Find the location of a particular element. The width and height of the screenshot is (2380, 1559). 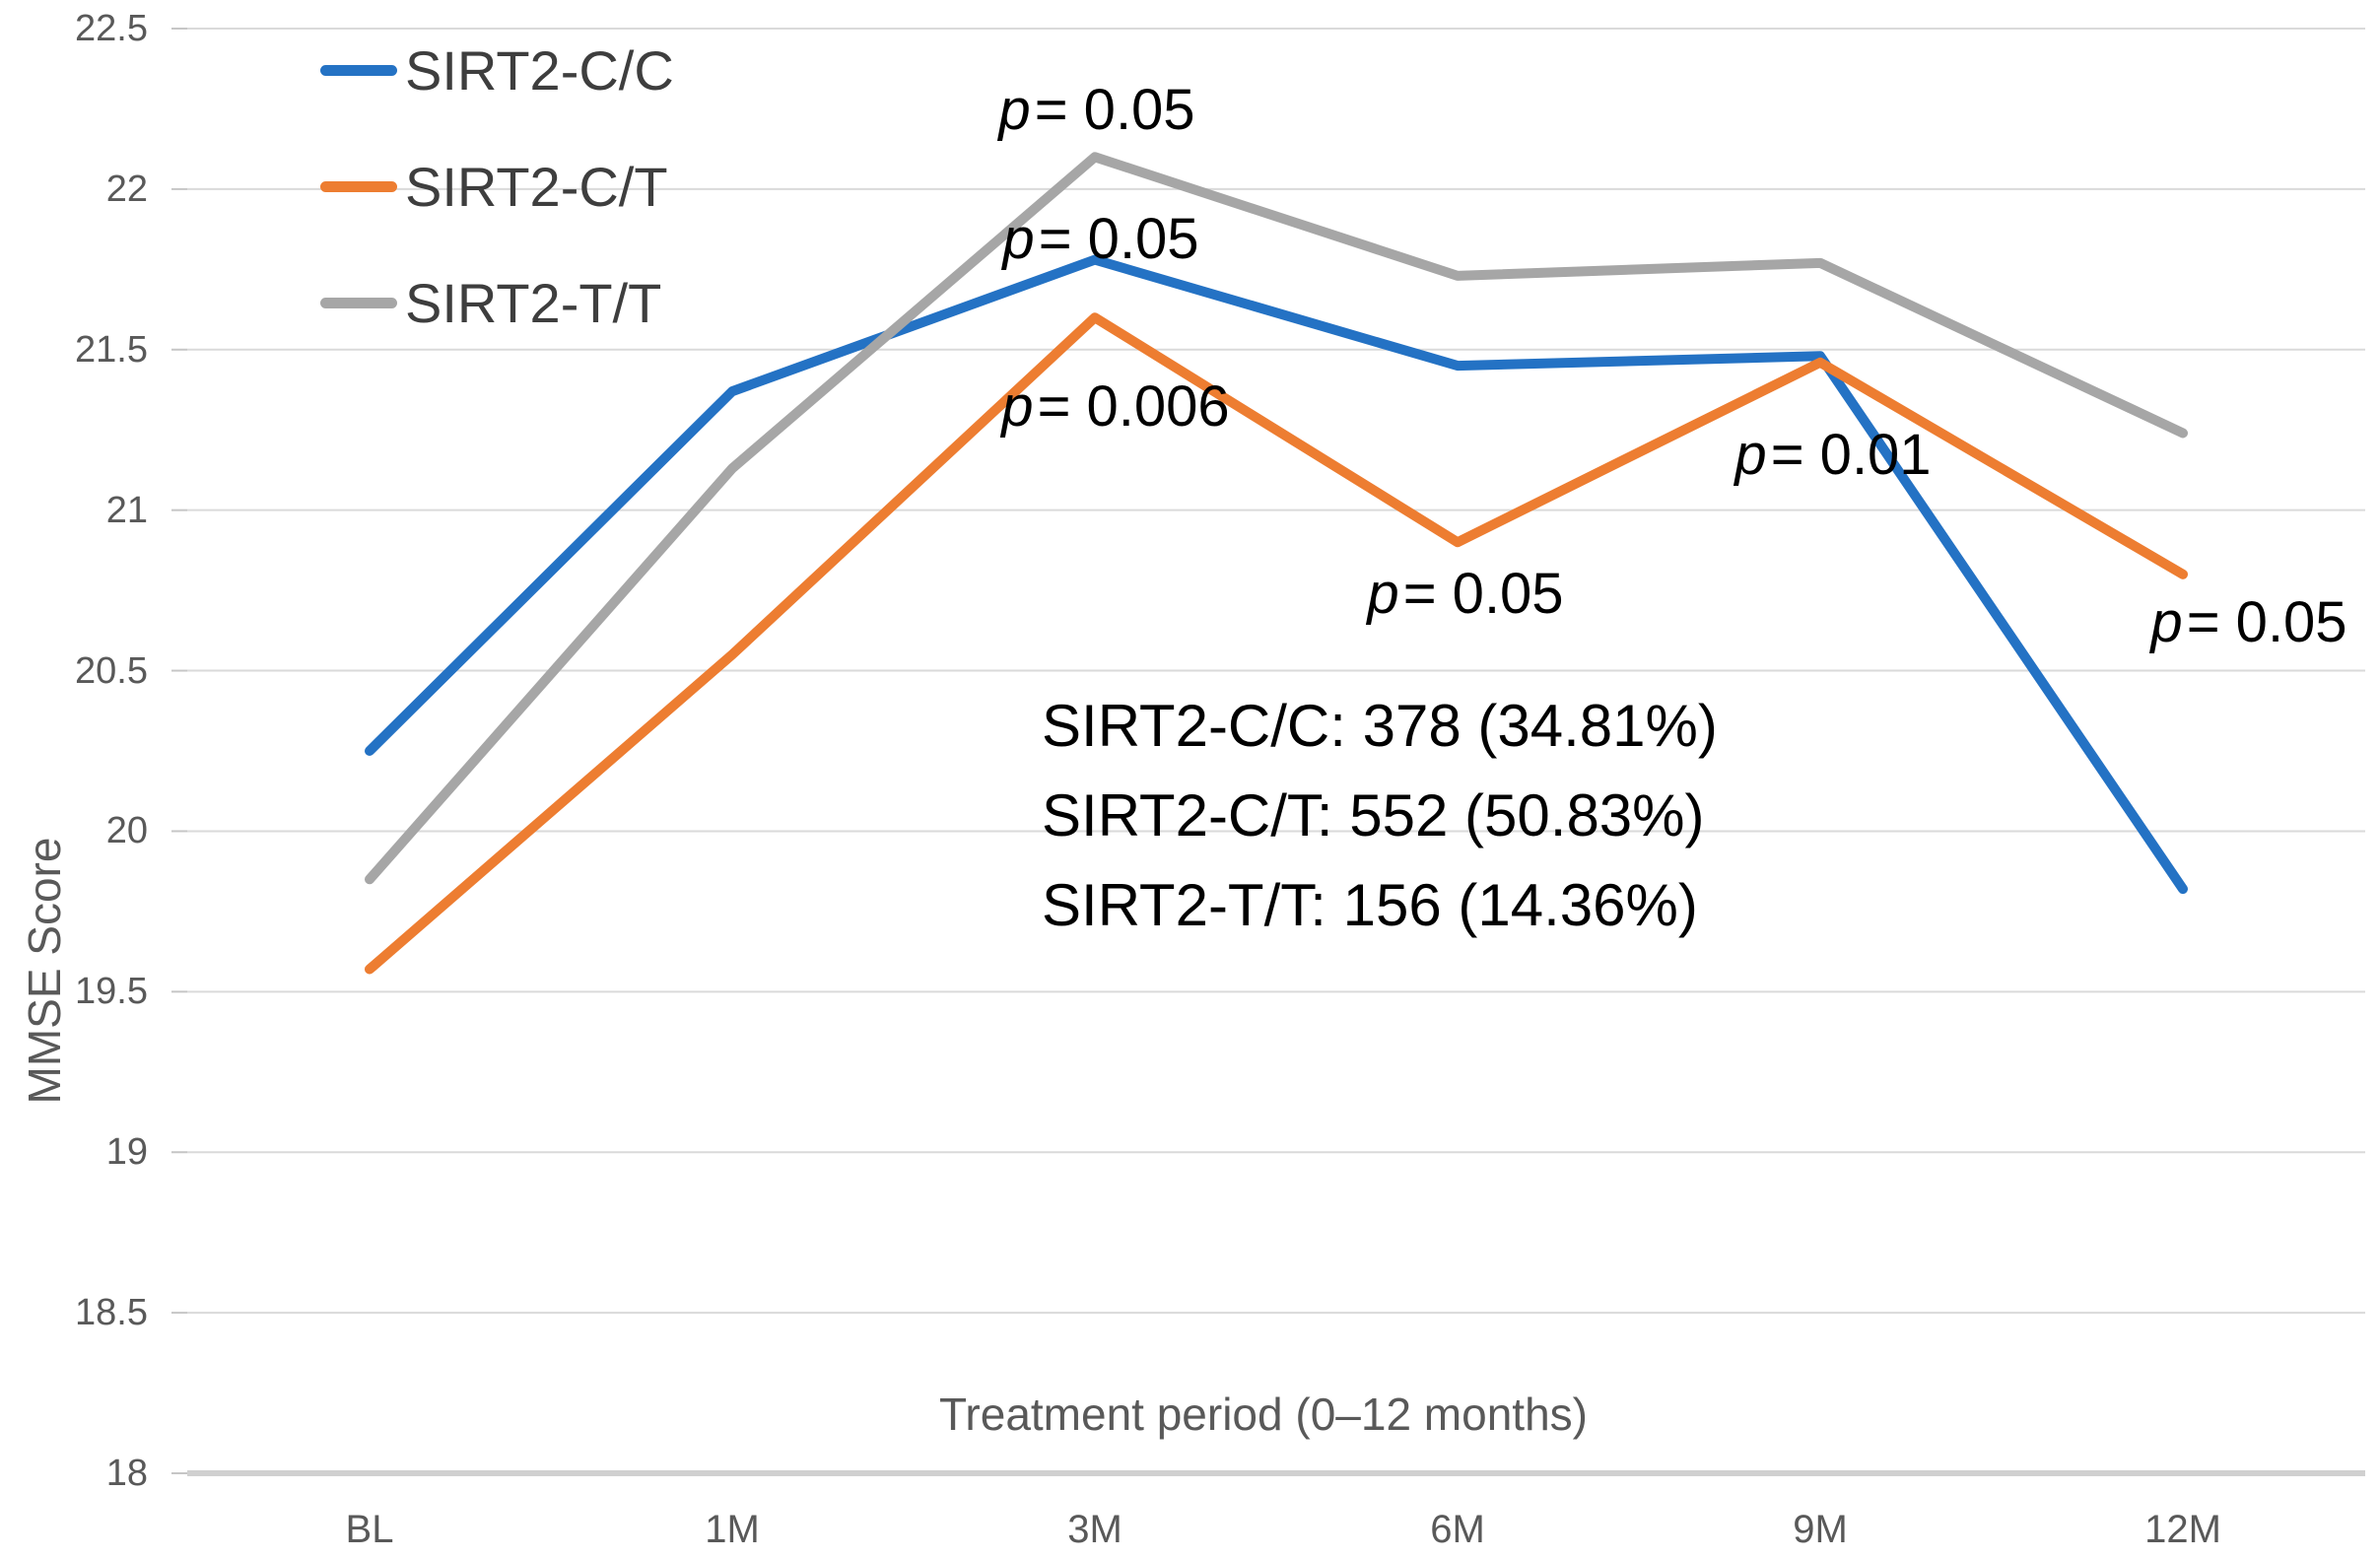

stats-line-sirt2-ct: SIRT2-C/T: 552 (50.83%) is located at coordinates (1373, 815).